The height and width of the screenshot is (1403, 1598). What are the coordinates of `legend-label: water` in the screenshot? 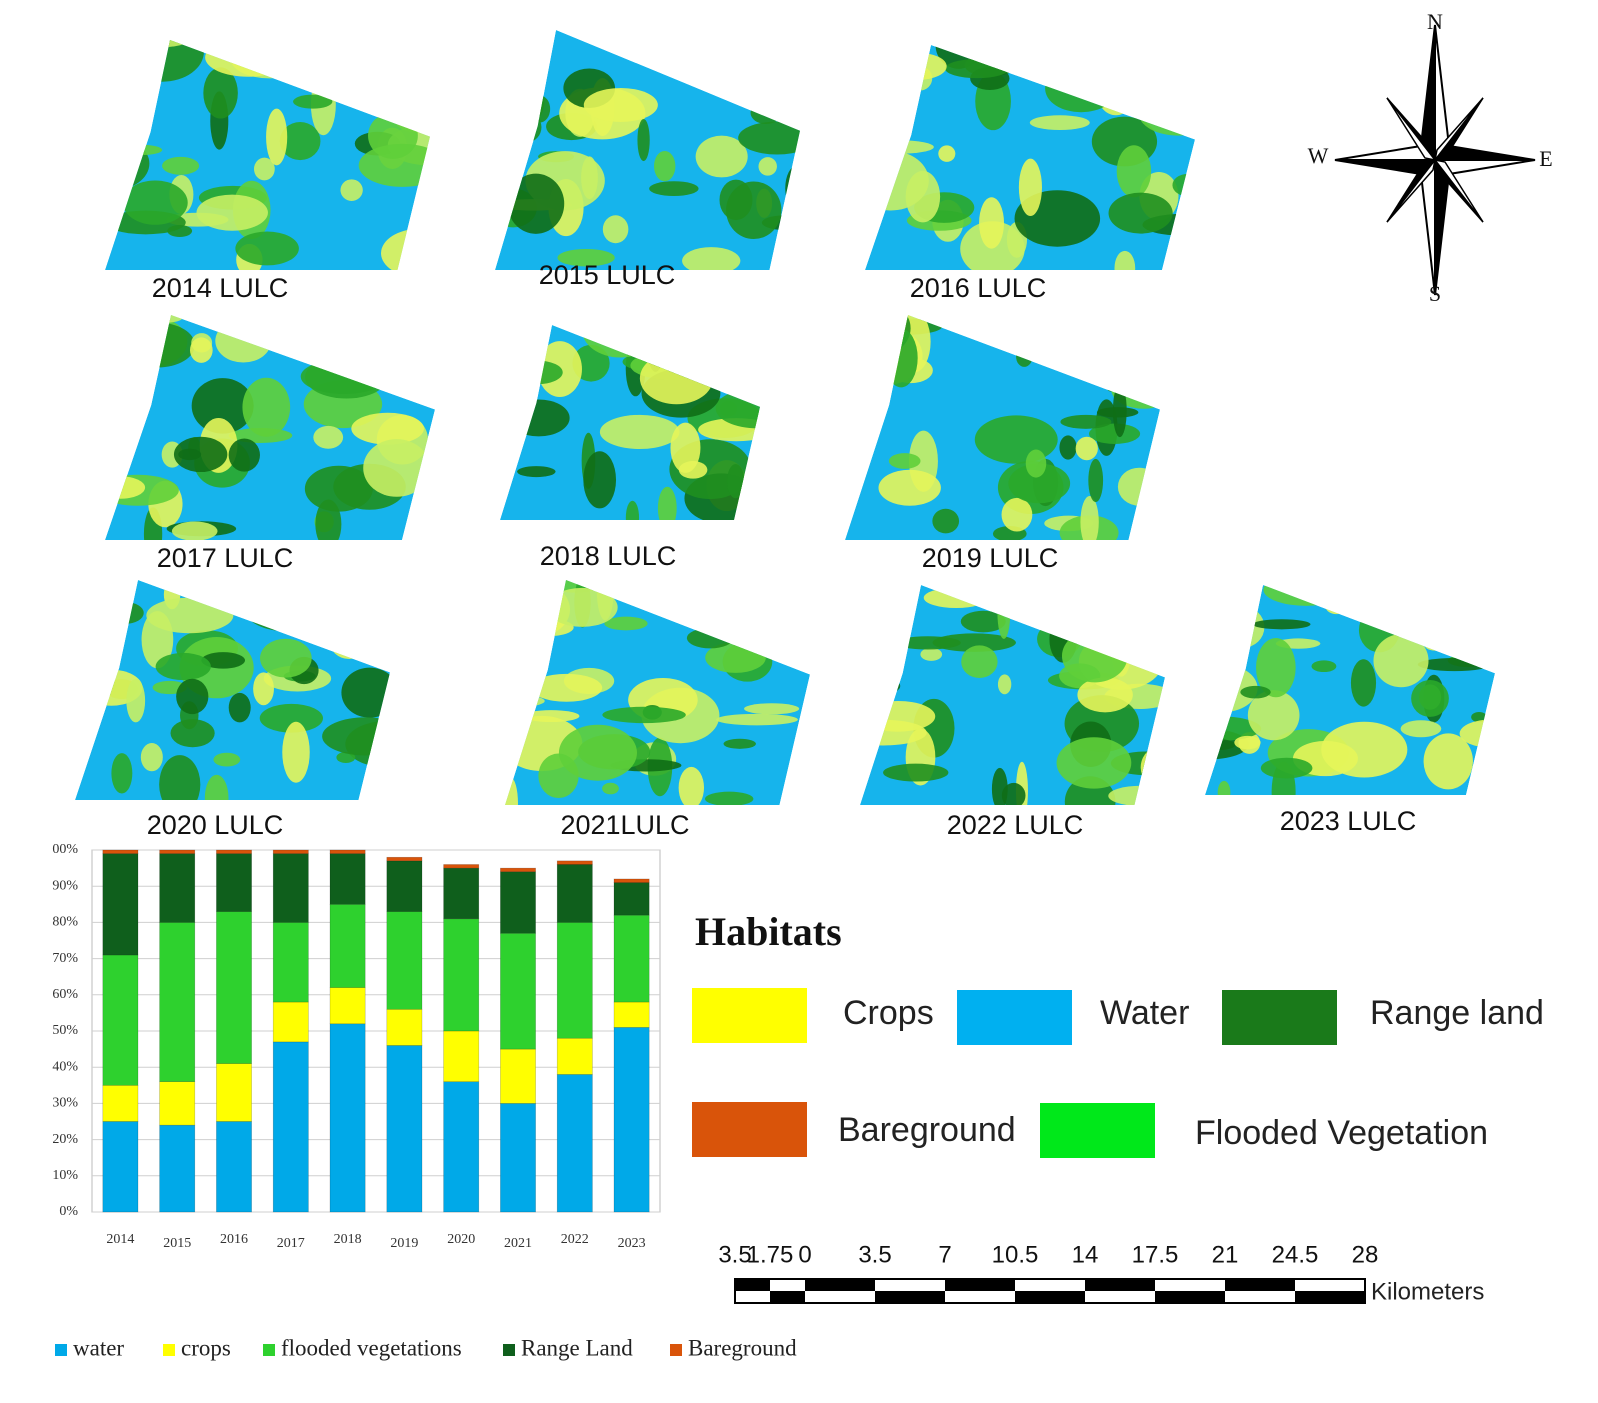 It's located at (98, 1347).